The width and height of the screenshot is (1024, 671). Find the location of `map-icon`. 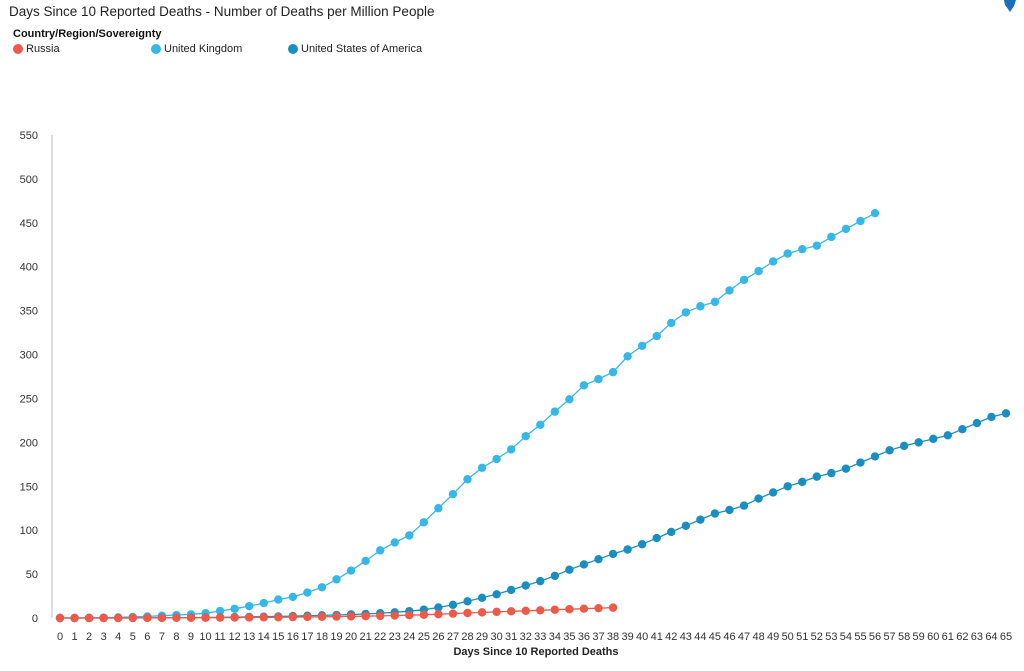

map-icon is located at coordinates (1010, 8).